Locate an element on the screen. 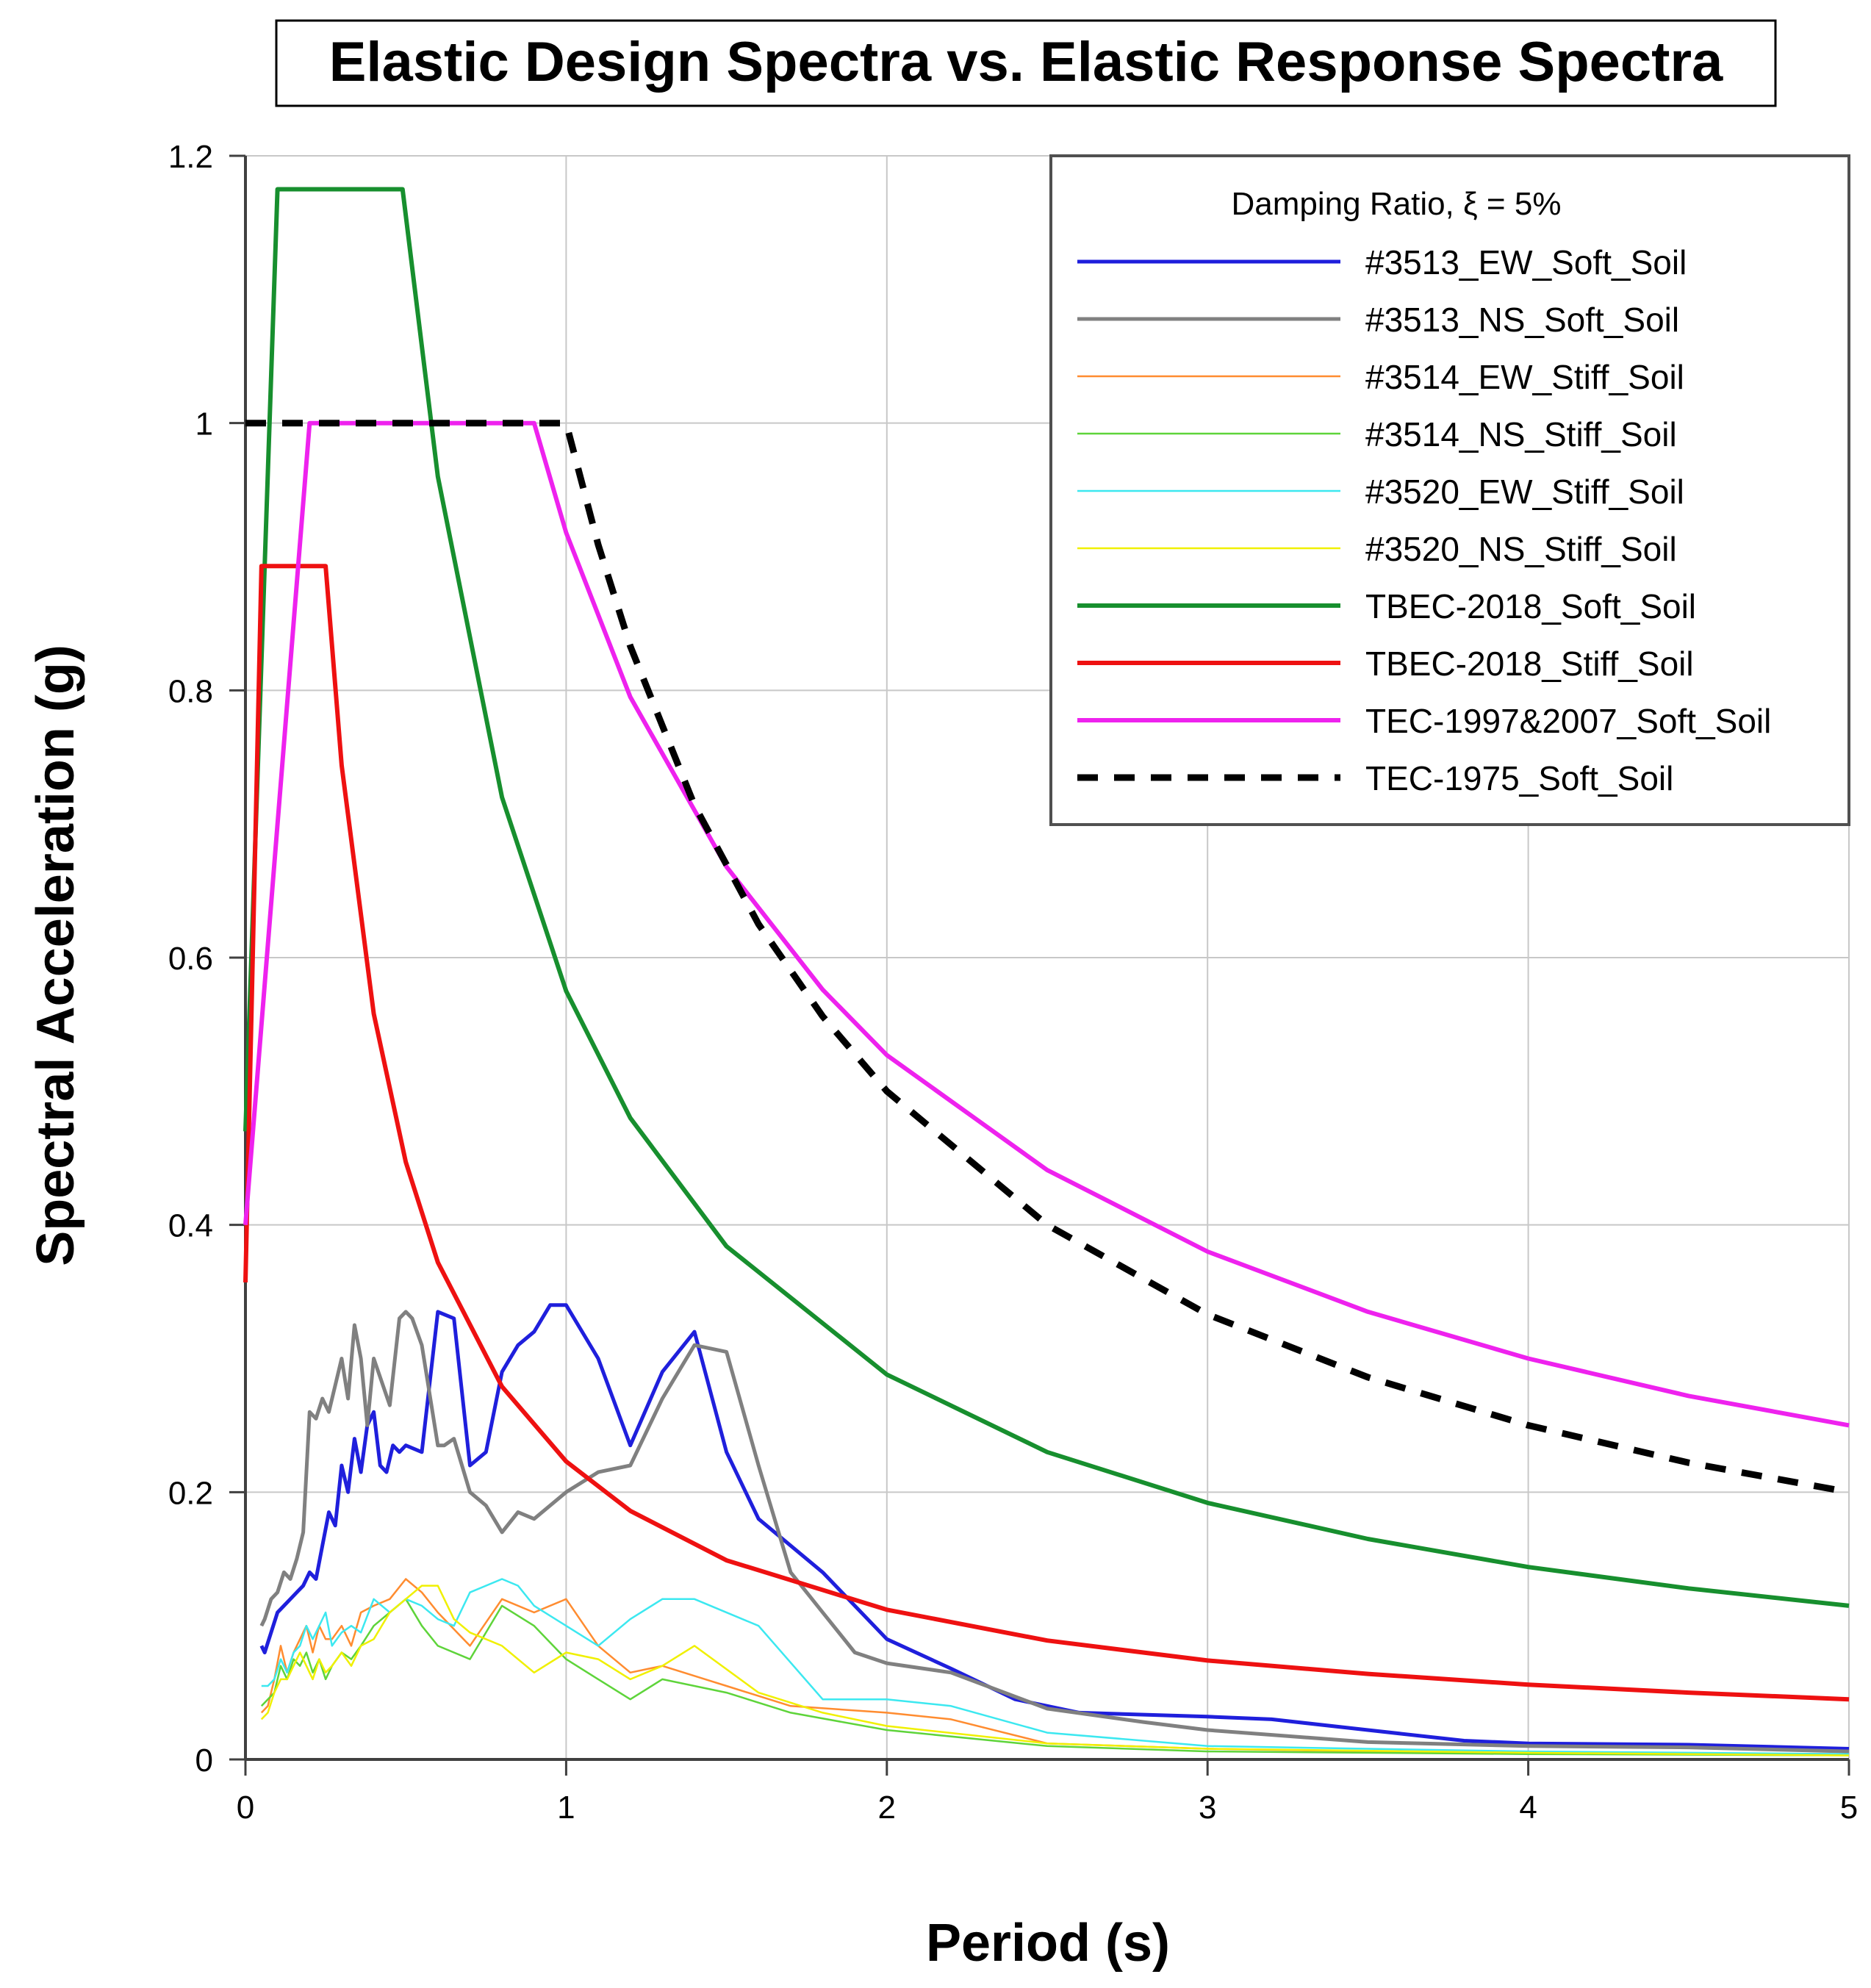  y-tick-label: 0.6 is located at coordinates (190, 959).